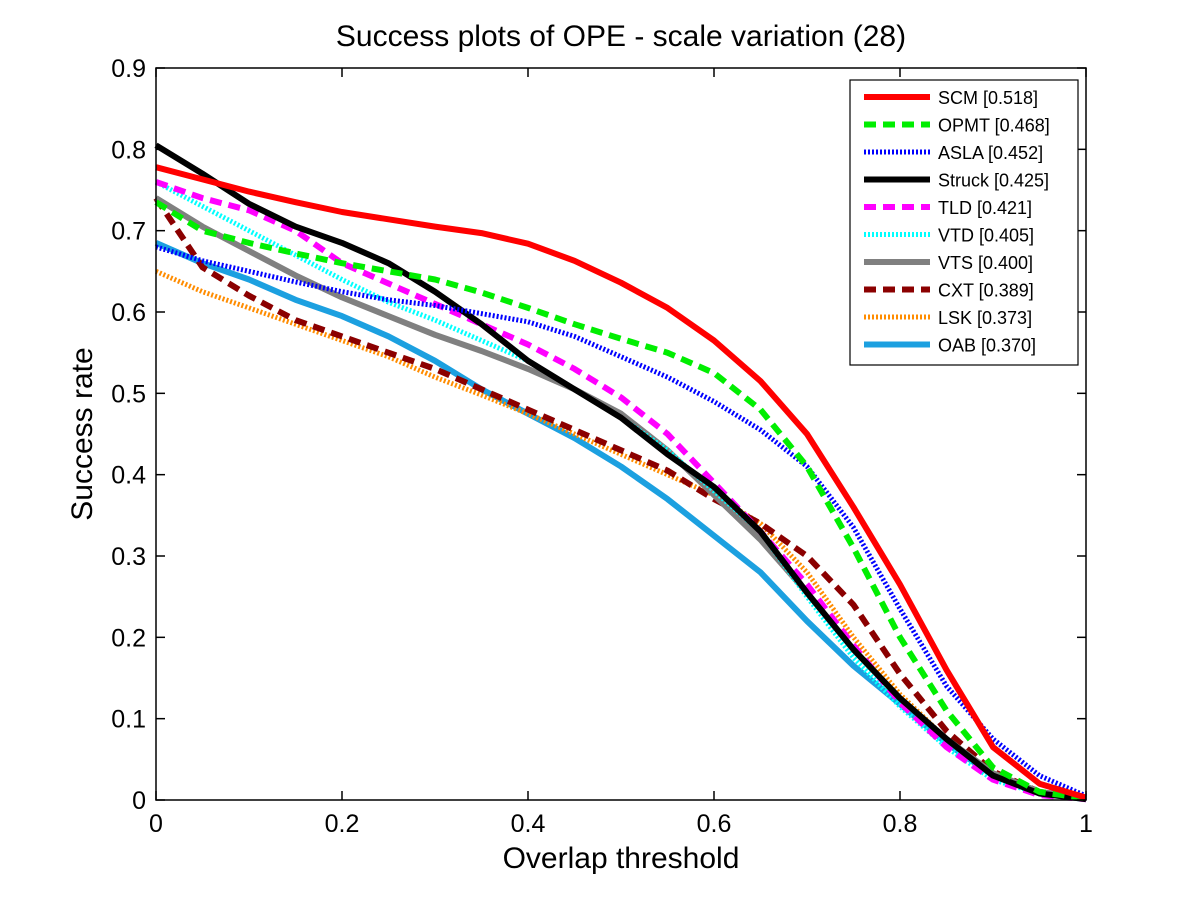  Describe the element at coordinates (128, 394) in the screenshot. I see `y-tick-label: 0.5` at that location.